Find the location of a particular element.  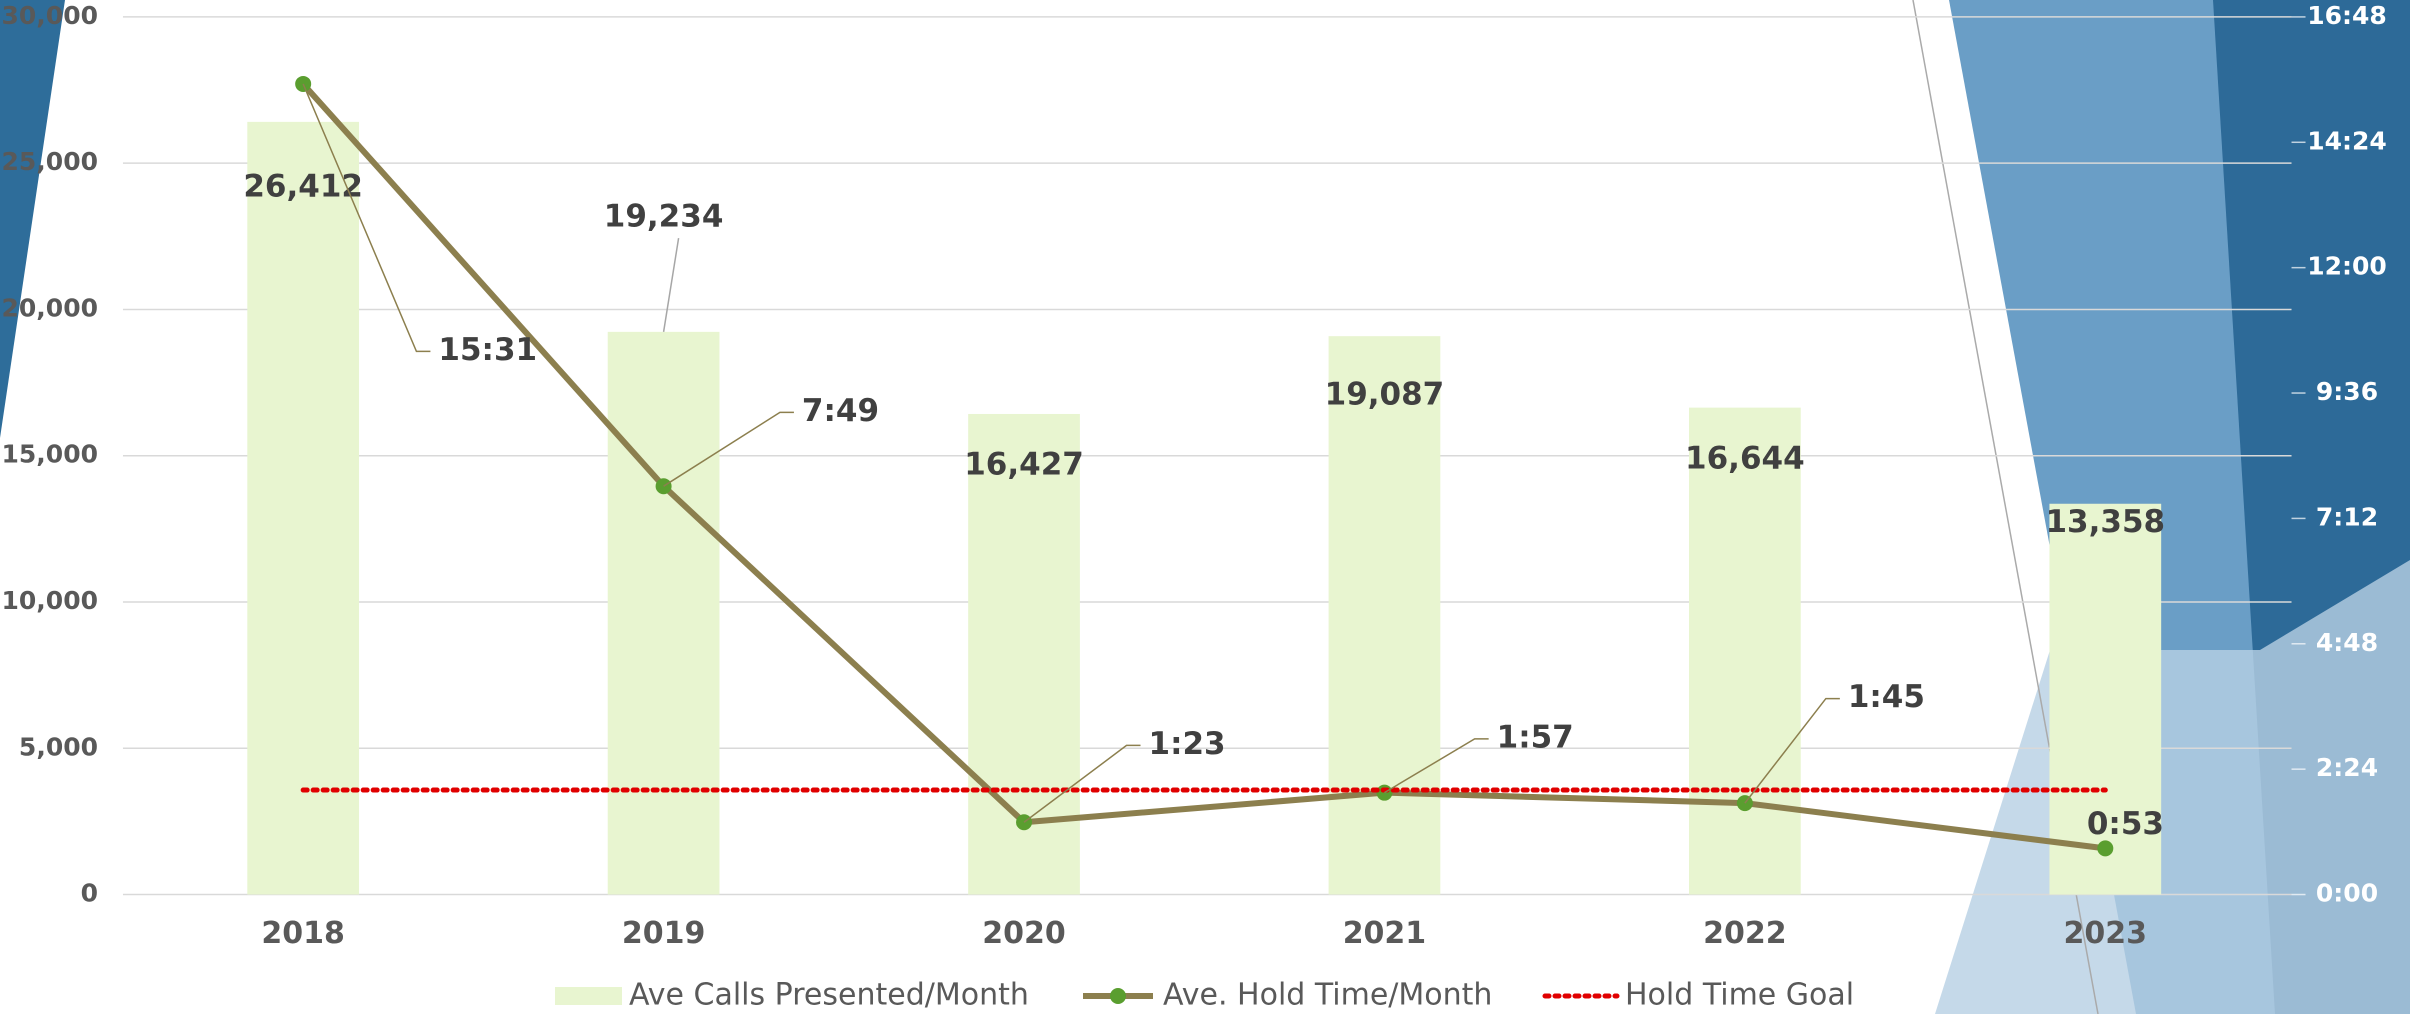

y2-tick-label: 4:48 is located at coordinates (2347, 642).